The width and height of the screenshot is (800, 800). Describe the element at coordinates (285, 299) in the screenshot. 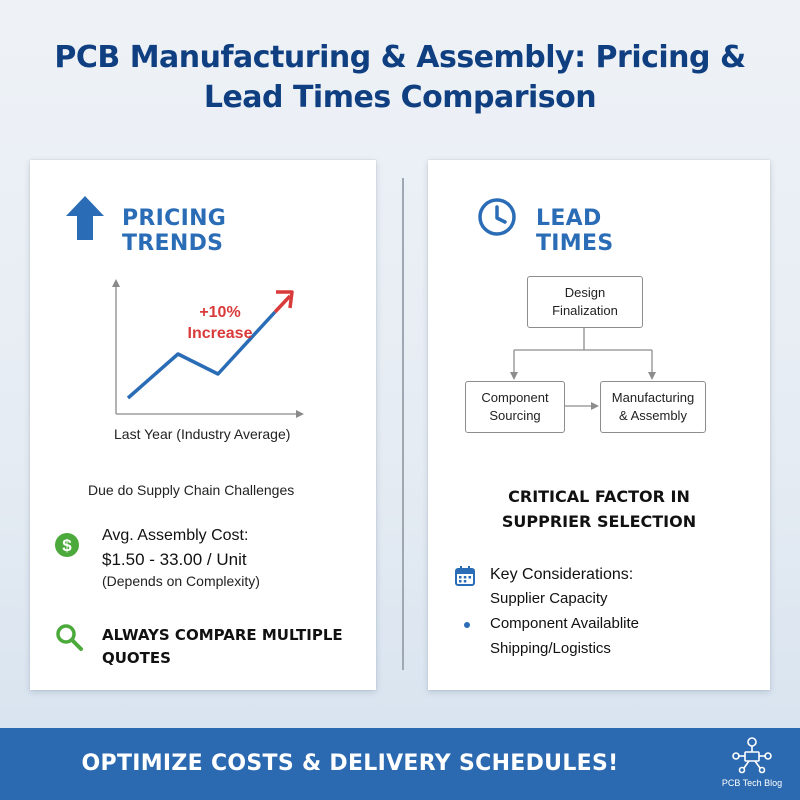

I see `trend-arrowhead` at that location.